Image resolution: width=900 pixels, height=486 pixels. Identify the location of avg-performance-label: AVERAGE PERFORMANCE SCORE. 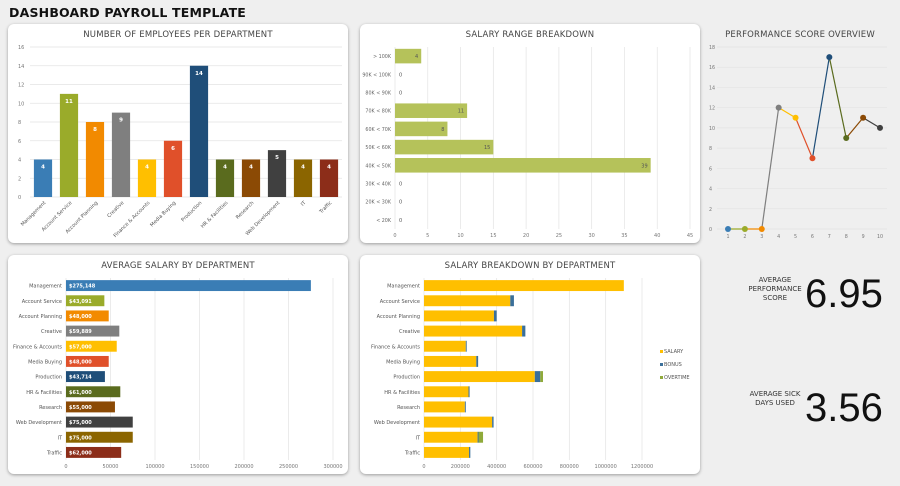
(775, 289).